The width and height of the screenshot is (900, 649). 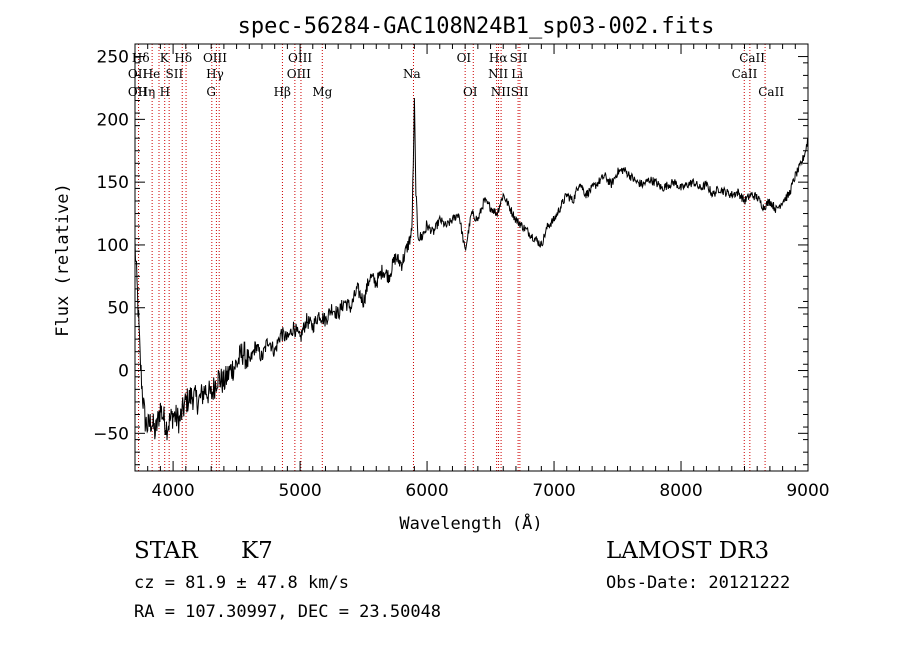 What do you see at coordinates (63, 260) in the screenshot?
I see `y-axis-label: Flux (relative)` at bounding box center [63, 260].